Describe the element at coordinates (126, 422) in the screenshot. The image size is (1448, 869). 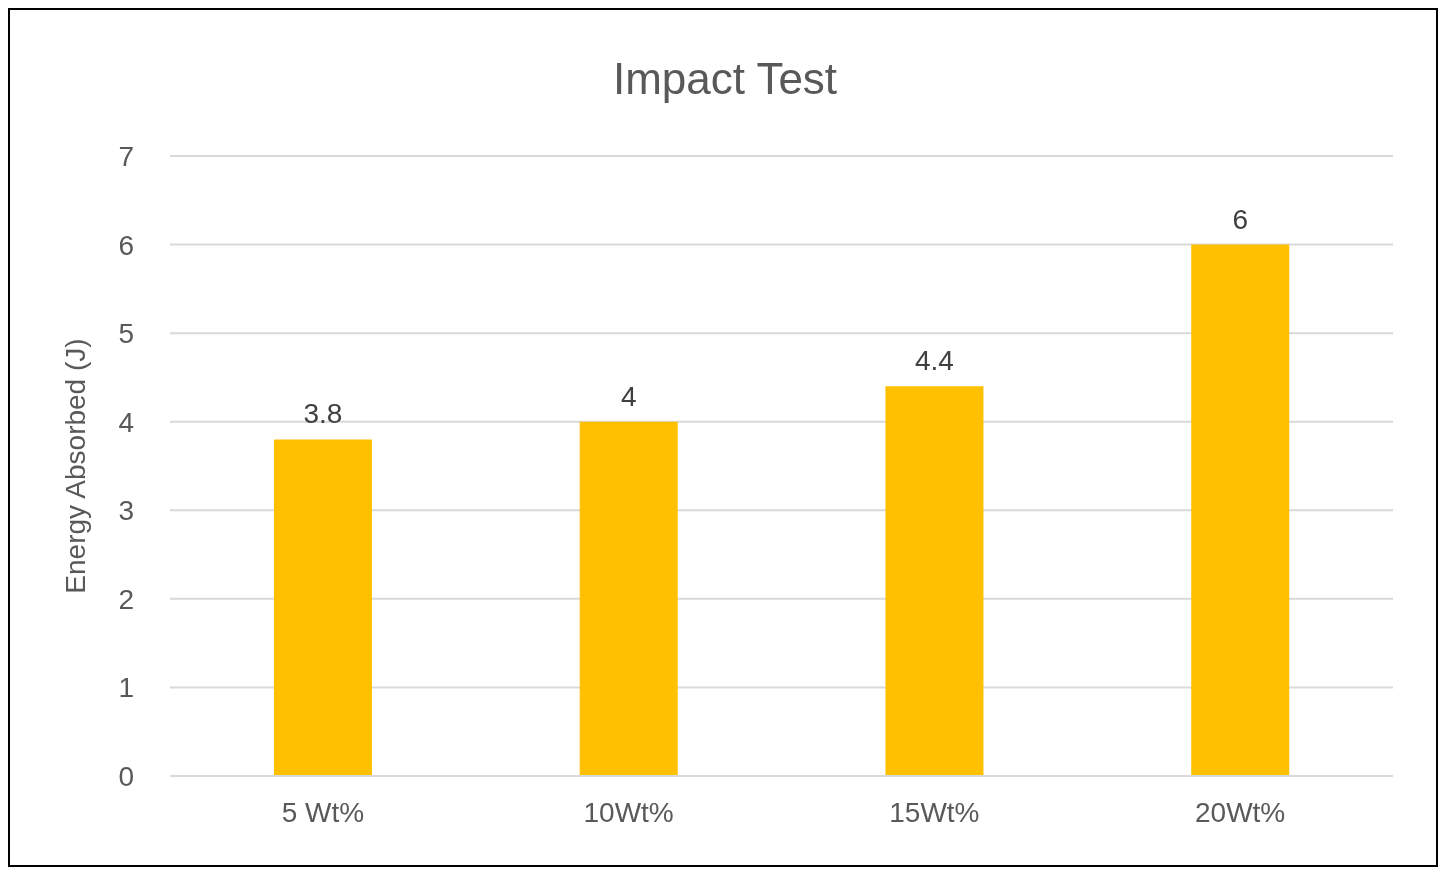
I see `y-tick-label: 4` at that location.